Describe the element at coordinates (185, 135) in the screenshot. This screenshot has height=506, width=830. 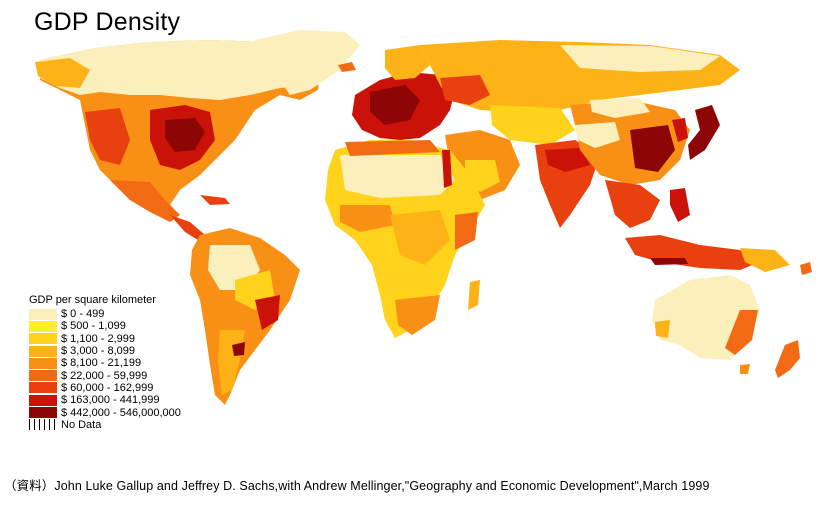
I see `region-us-east-core` at that location.